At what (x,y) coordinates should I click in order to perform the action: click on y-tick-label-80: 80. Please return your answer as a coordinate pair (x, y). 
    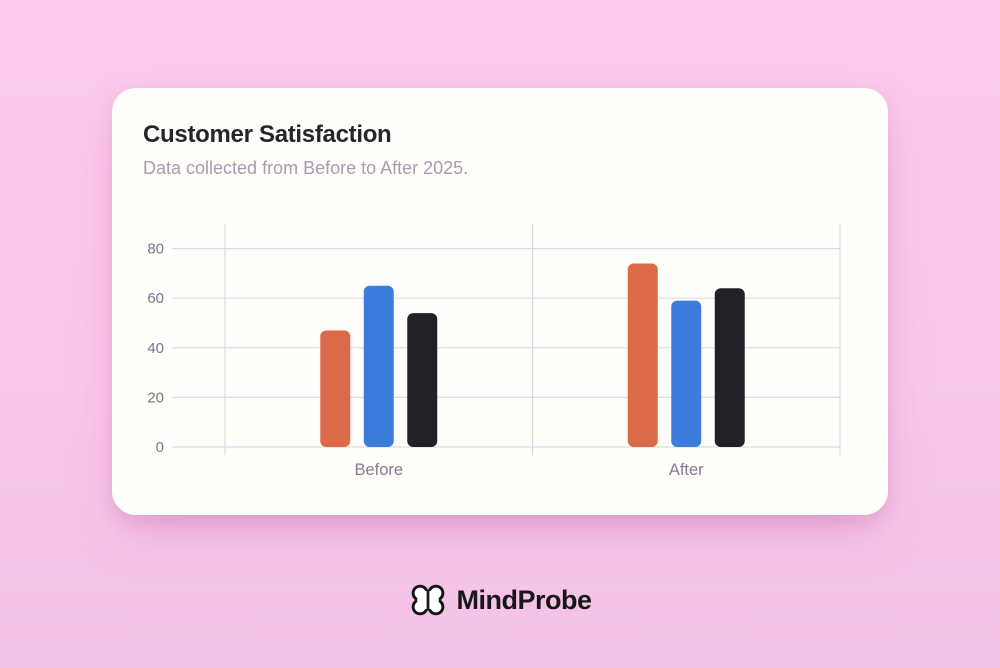
    Looking at the image, I should click on (155, 249).